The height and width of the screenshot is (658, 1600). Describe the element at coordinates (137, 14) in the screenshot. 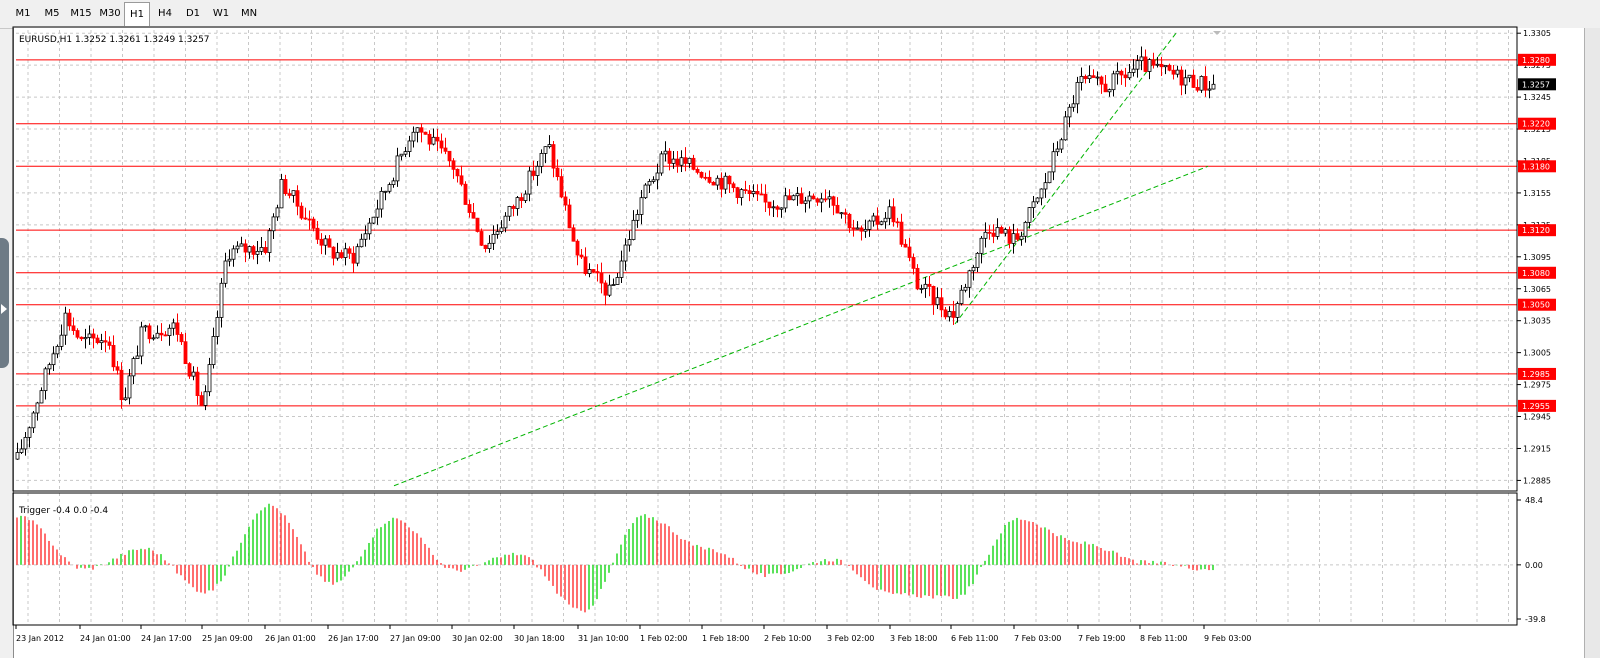

I see `timeframe-h1-button: H1` at that location.